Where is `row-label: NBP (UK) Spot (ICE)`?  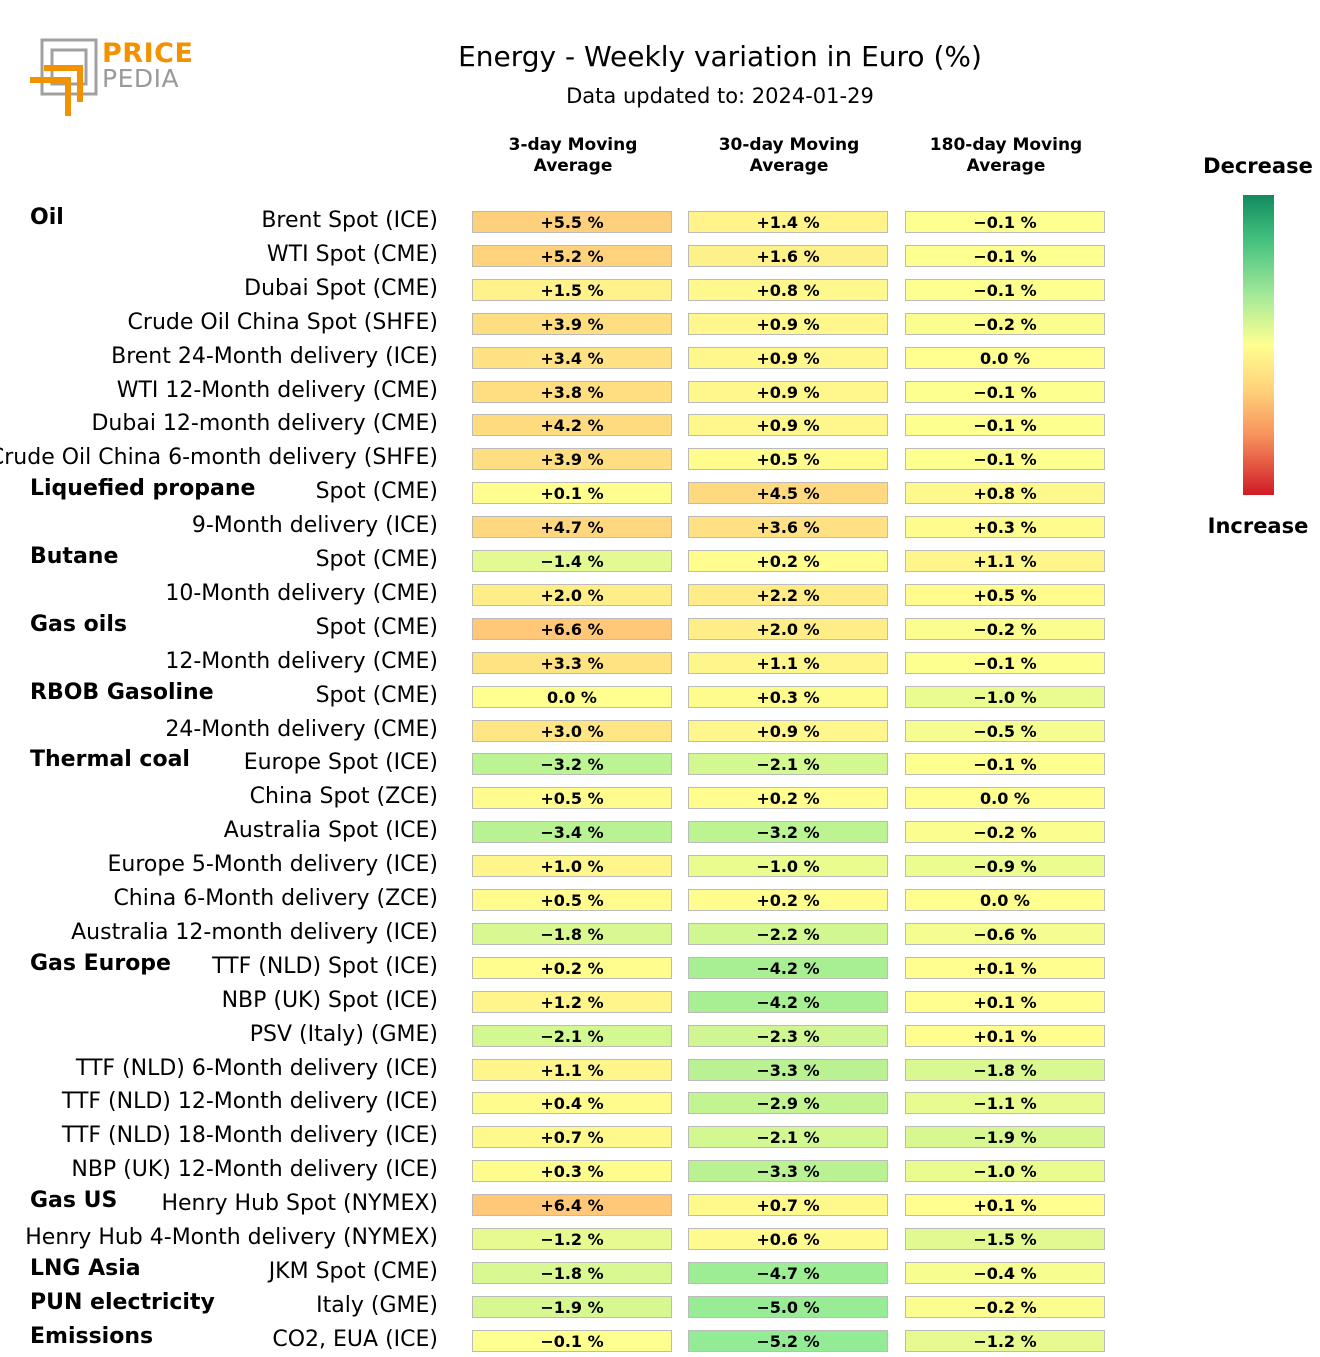
row-label: NBP (UK) Spot (ICE) is located at coordinates (329, 1000).